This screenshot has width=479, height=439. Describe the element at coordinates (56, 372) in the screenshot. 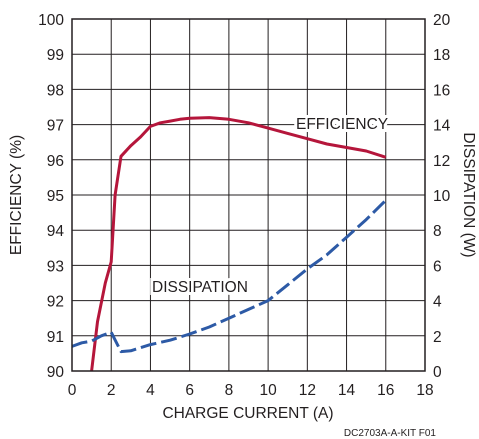

I see `y-left-tick-label: 90` at that location.